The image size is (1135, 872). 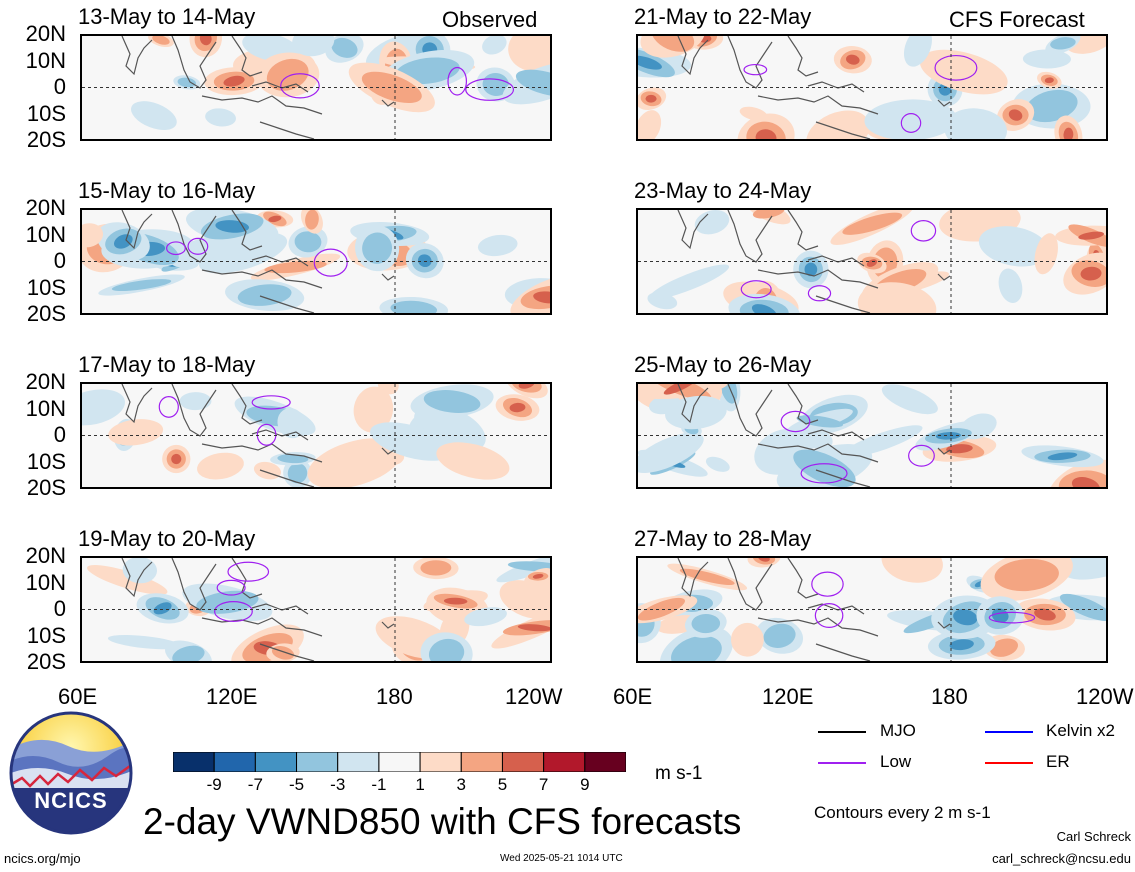 I want to click on lon-label: 120W, so click(x=534, y=696).